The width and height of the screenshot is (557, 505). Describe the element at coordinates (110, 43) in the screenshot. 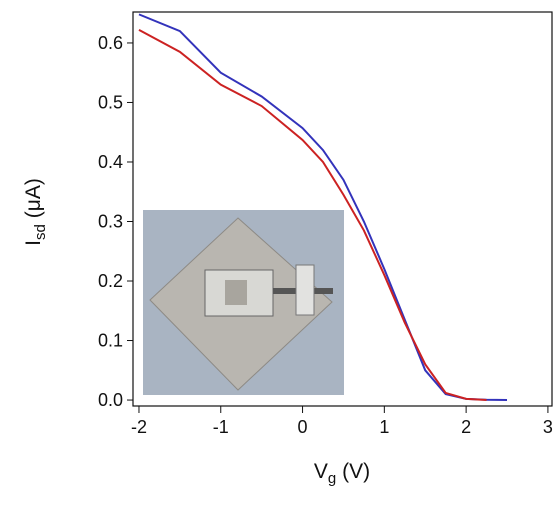

I see `y-tick-label: 0.6` at that location.